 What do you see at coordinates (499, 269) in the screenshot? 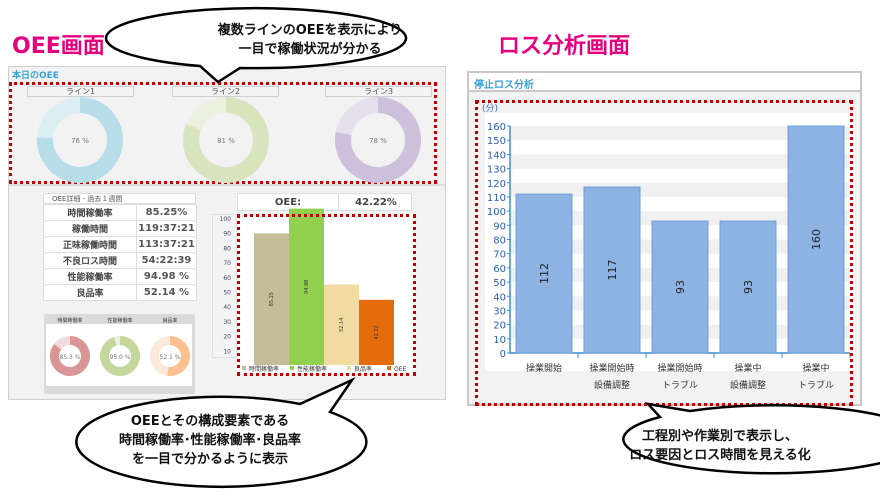
I see `y-tick-label: 60` at bounding box center [499, 269].